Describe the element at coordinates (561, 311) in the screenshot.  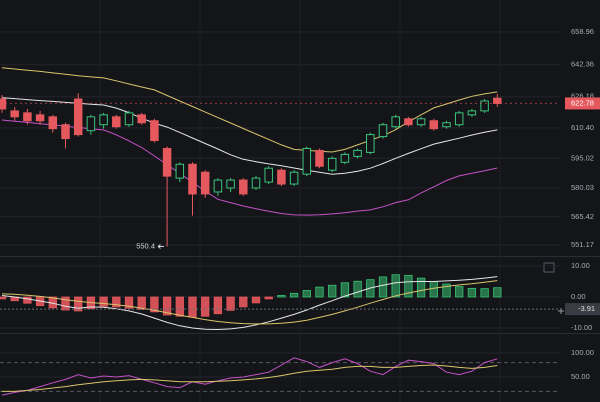
I see `plus-icon` at that location.